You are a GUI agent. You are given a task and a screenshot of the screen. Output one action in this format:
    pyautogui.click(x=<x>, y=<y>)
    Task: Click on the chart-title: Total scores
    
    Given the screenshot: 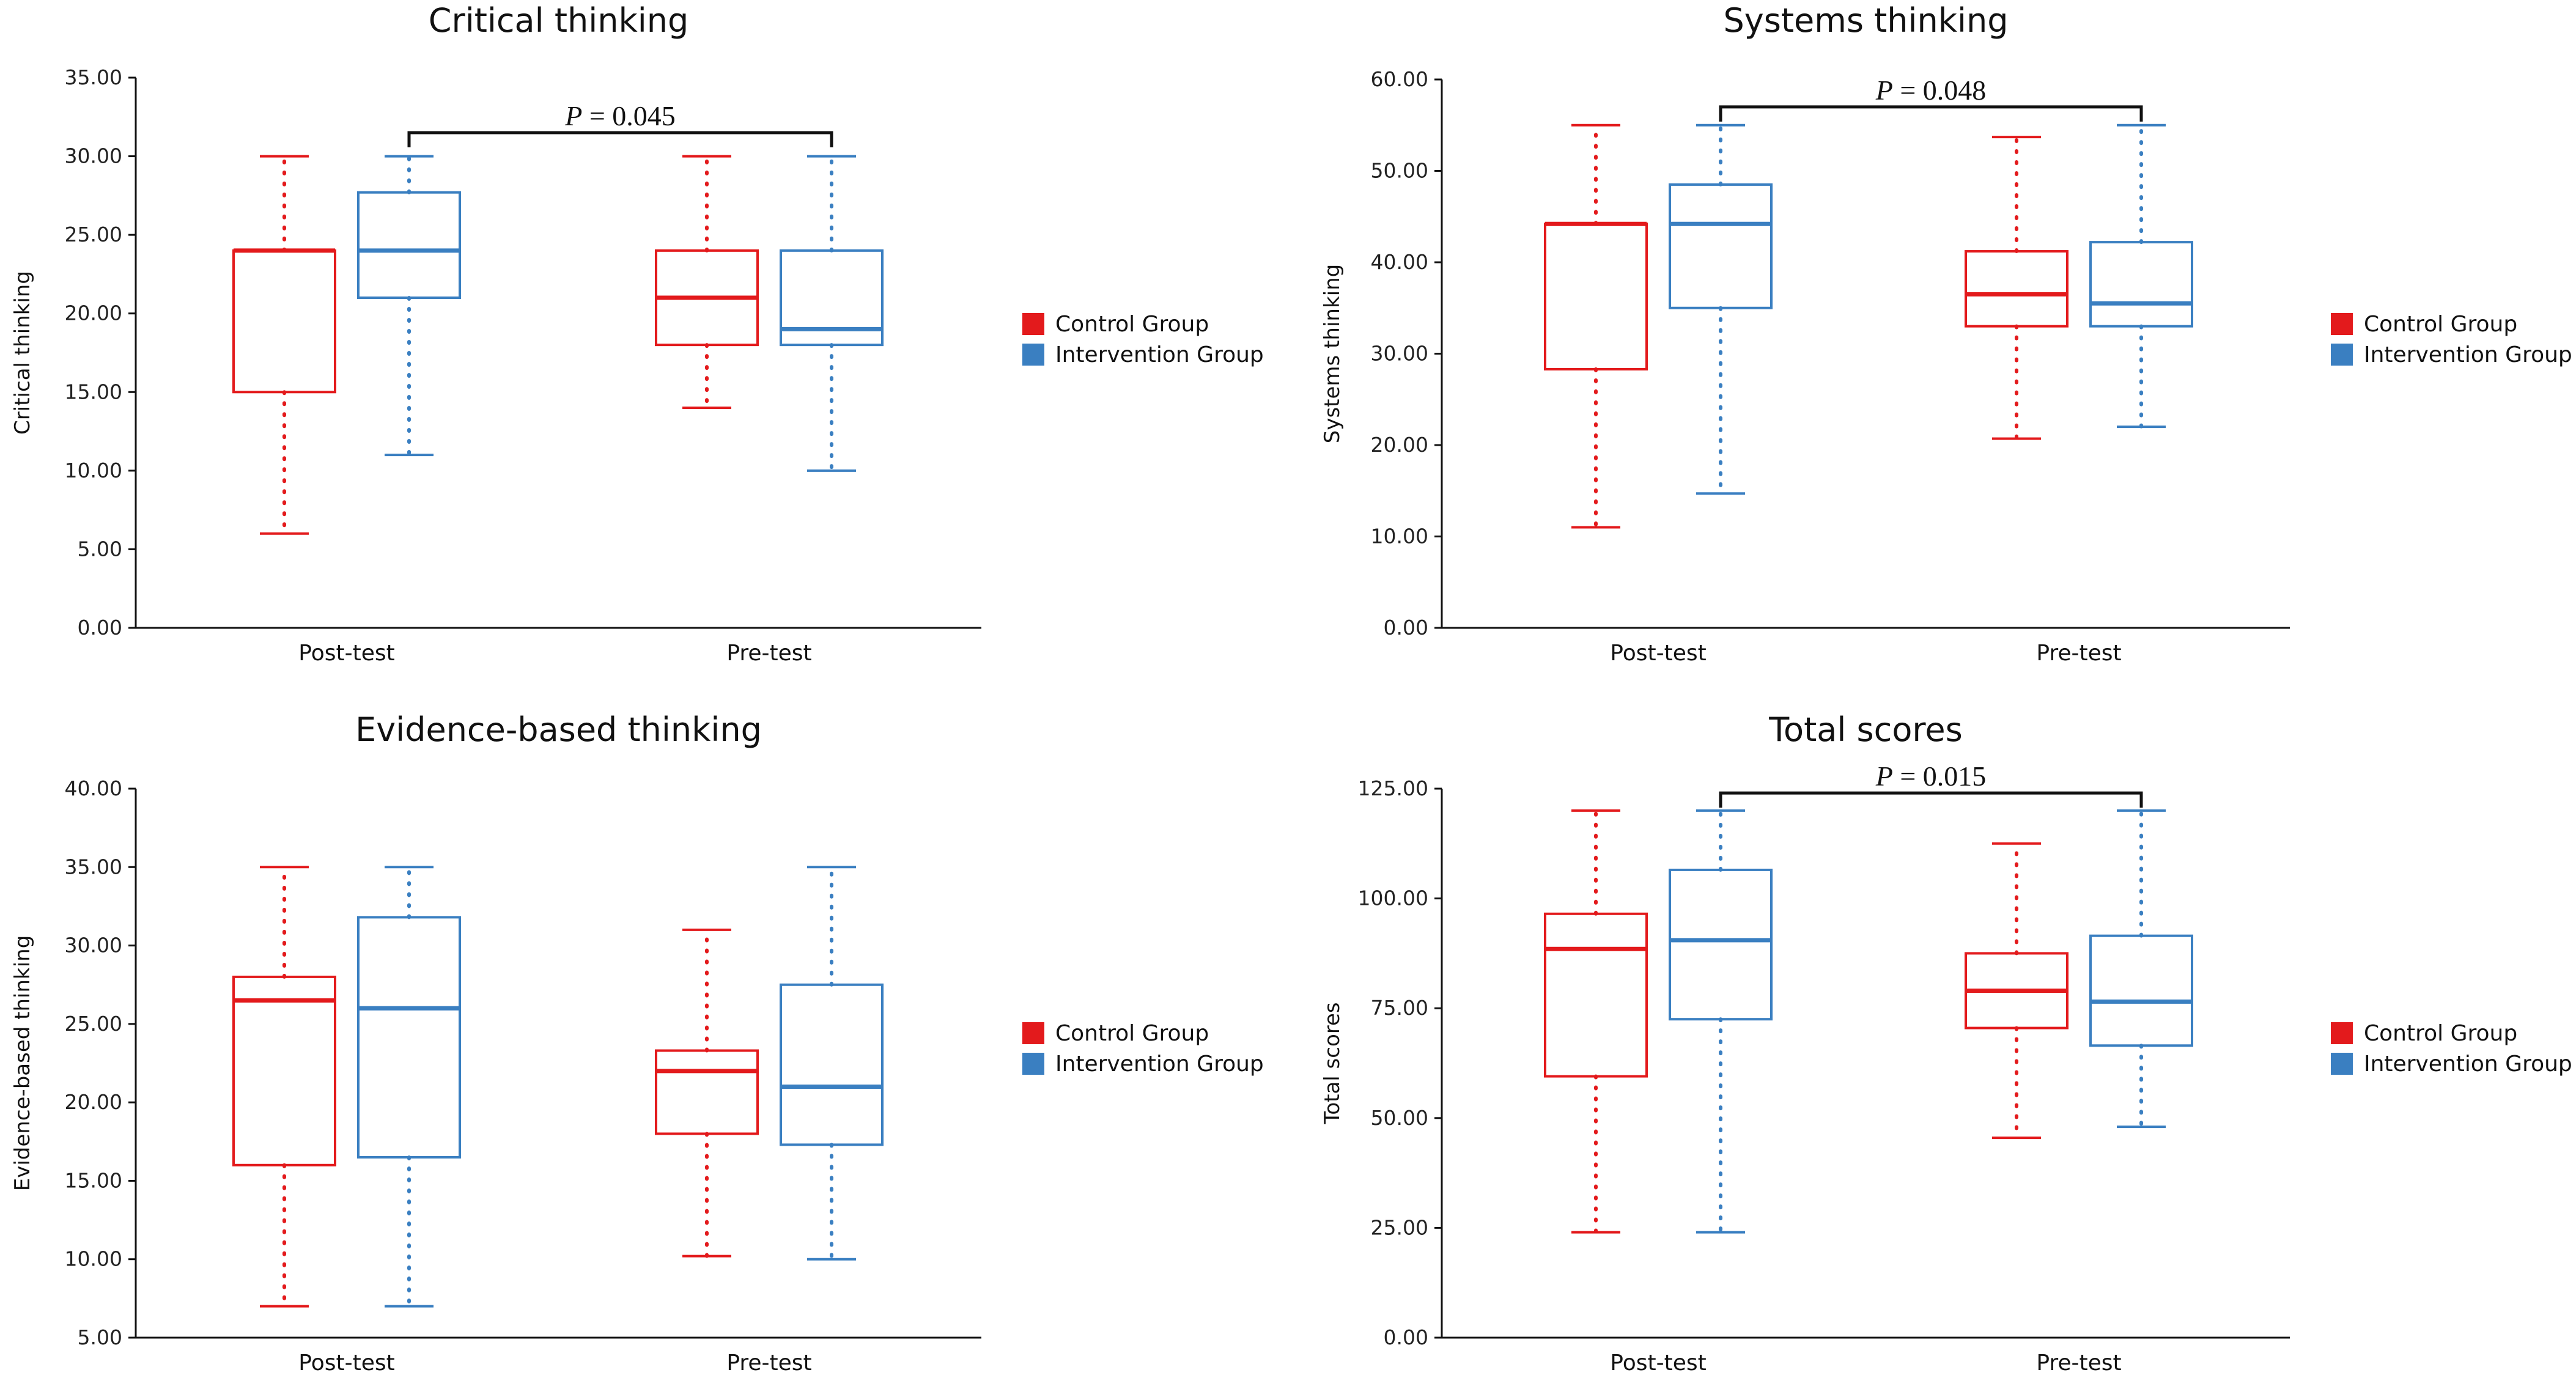 What is the action you would take?
    pyautogui.click(x=1865, y=729)
    